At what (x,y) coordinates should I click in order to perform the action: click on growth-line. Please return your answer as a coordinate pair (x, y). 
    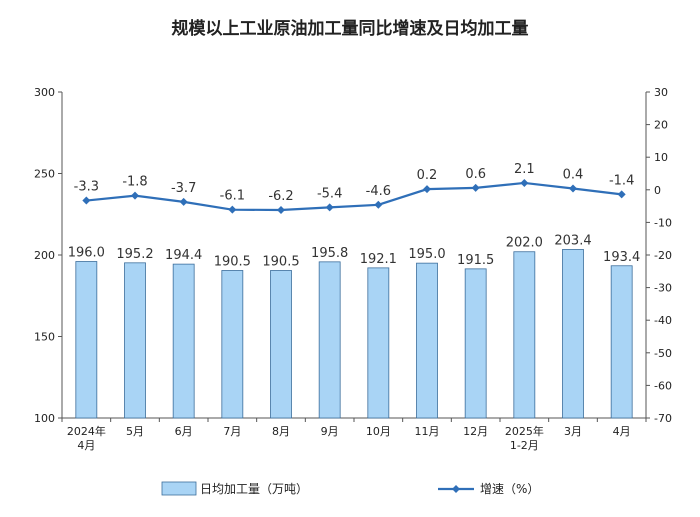
    Looking at the image, I should click on (354, 196).